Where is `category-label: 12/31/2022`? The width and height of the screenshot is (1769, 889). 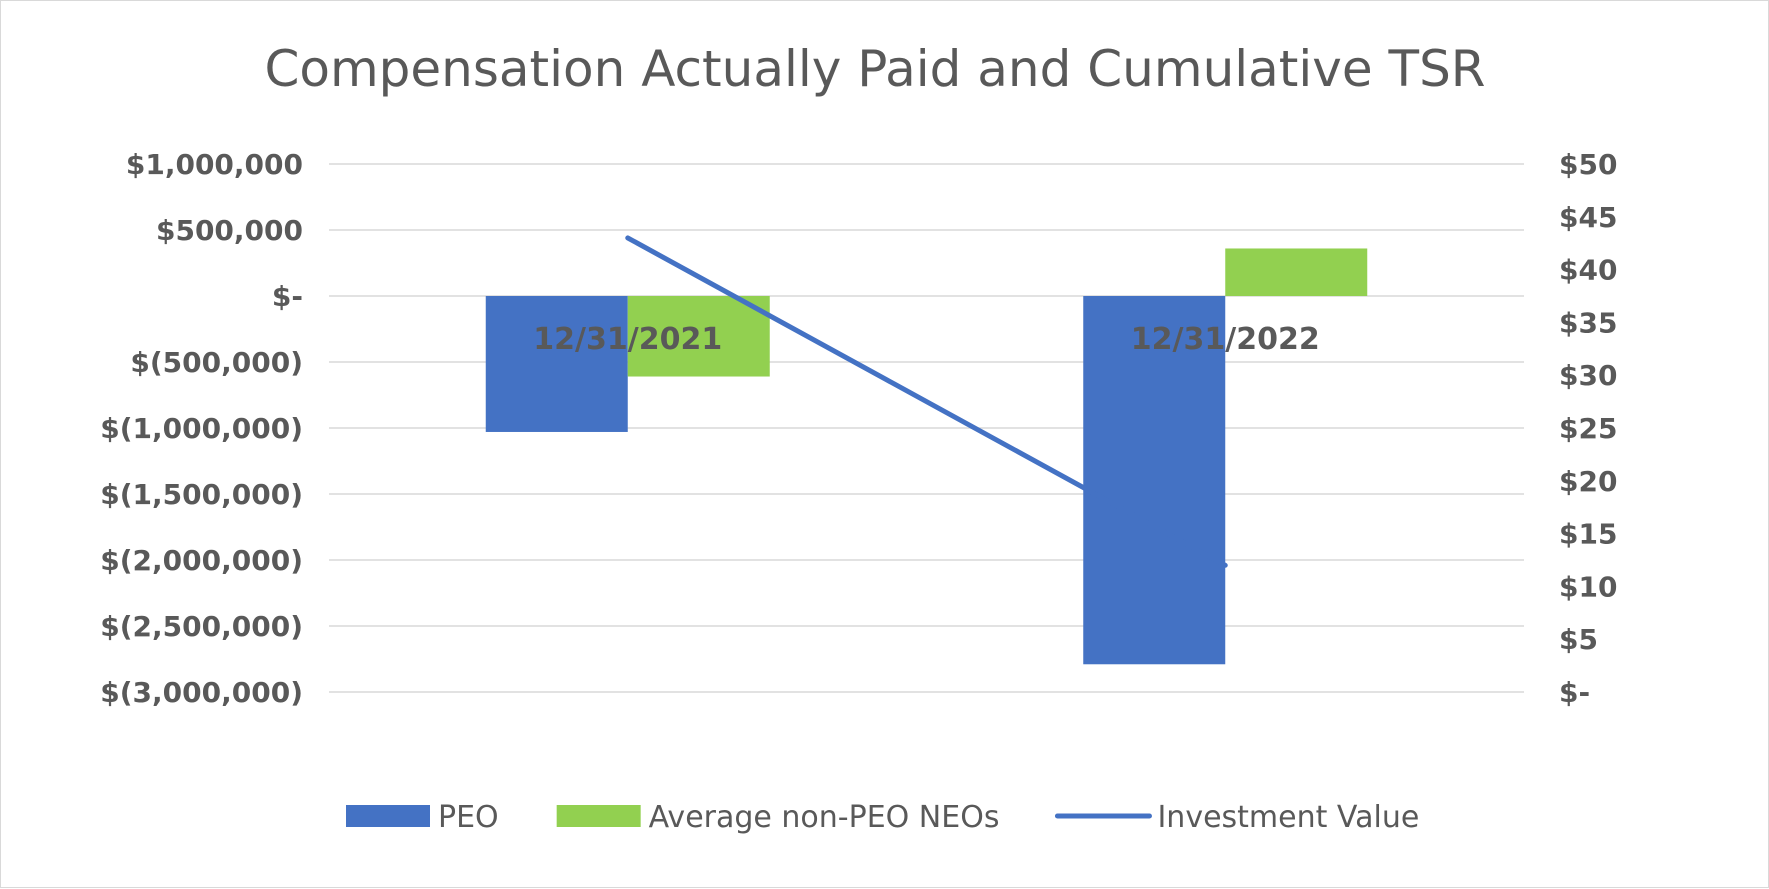
category-label: 12/31/2022 is located at coordinates (1225, 339).